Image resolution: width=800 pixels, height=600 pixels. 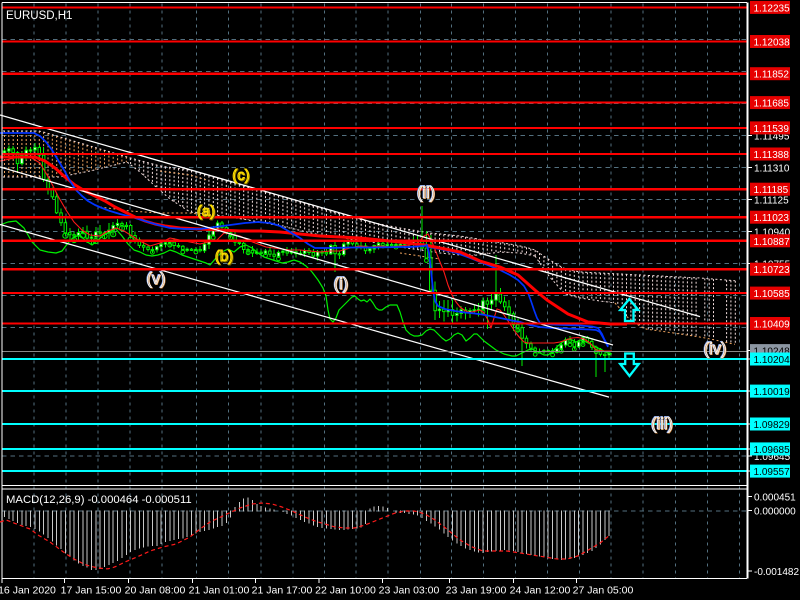 I want to click on svg-text:MACD(12,26,9) -0.000464 -0.000: MACD(12,26,9) -0.000464 -0.000511, so click(x=99, y=500).